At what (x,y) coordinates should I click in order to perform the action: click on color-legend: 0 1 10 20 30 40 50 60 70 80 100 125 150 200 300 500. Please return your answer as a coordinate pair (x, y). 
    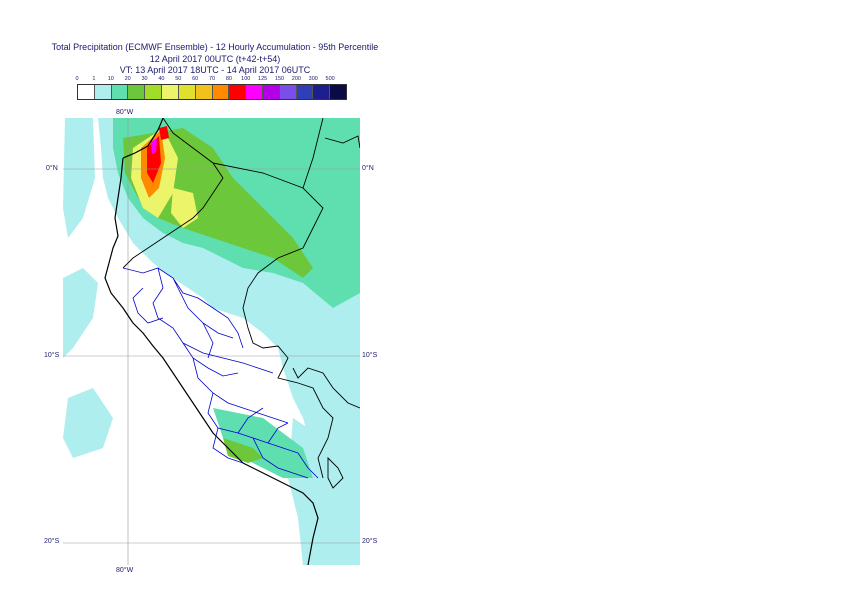
    Looking at the image, I should click on (211, 89).